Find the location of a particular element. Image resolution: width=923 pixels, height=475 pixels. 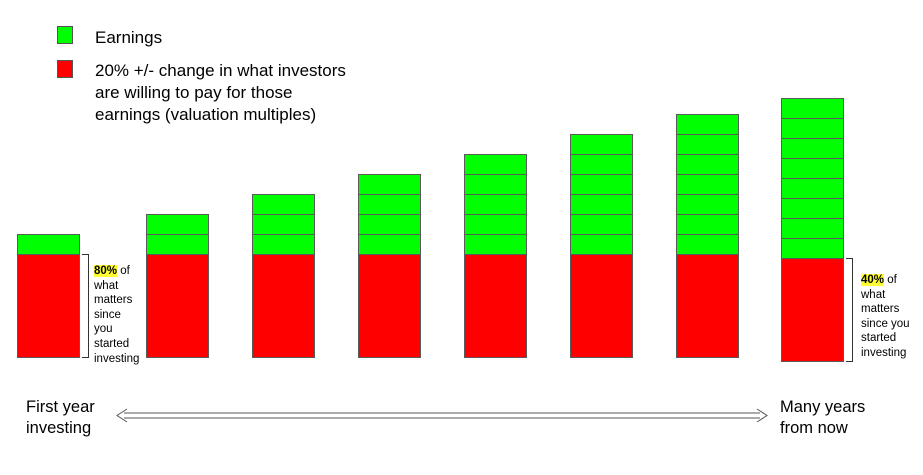

left-bracket is located at coordinates (85, 306).